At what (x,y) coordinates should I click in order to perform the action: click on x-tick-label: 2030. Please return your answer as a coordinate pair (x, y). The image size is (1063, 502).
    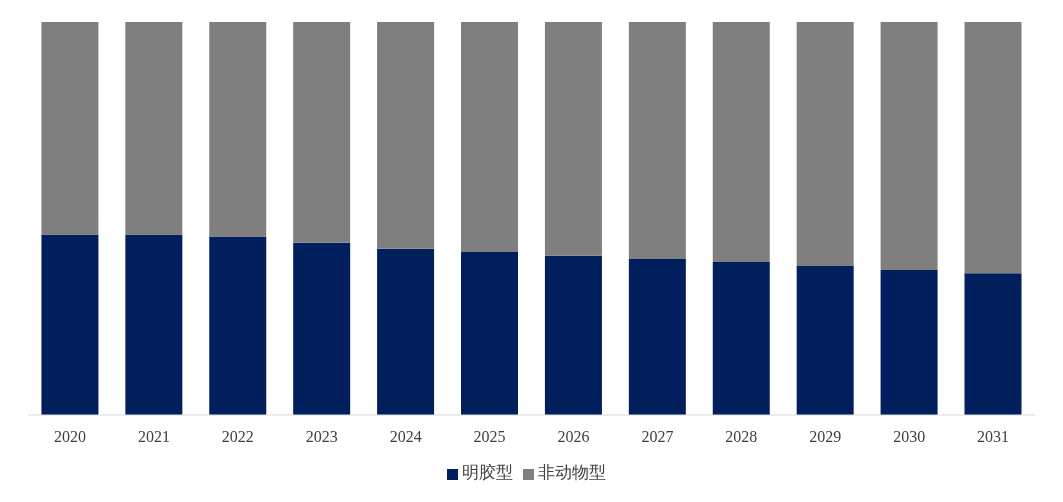
    Looking at the image, I should click on (909, 437).